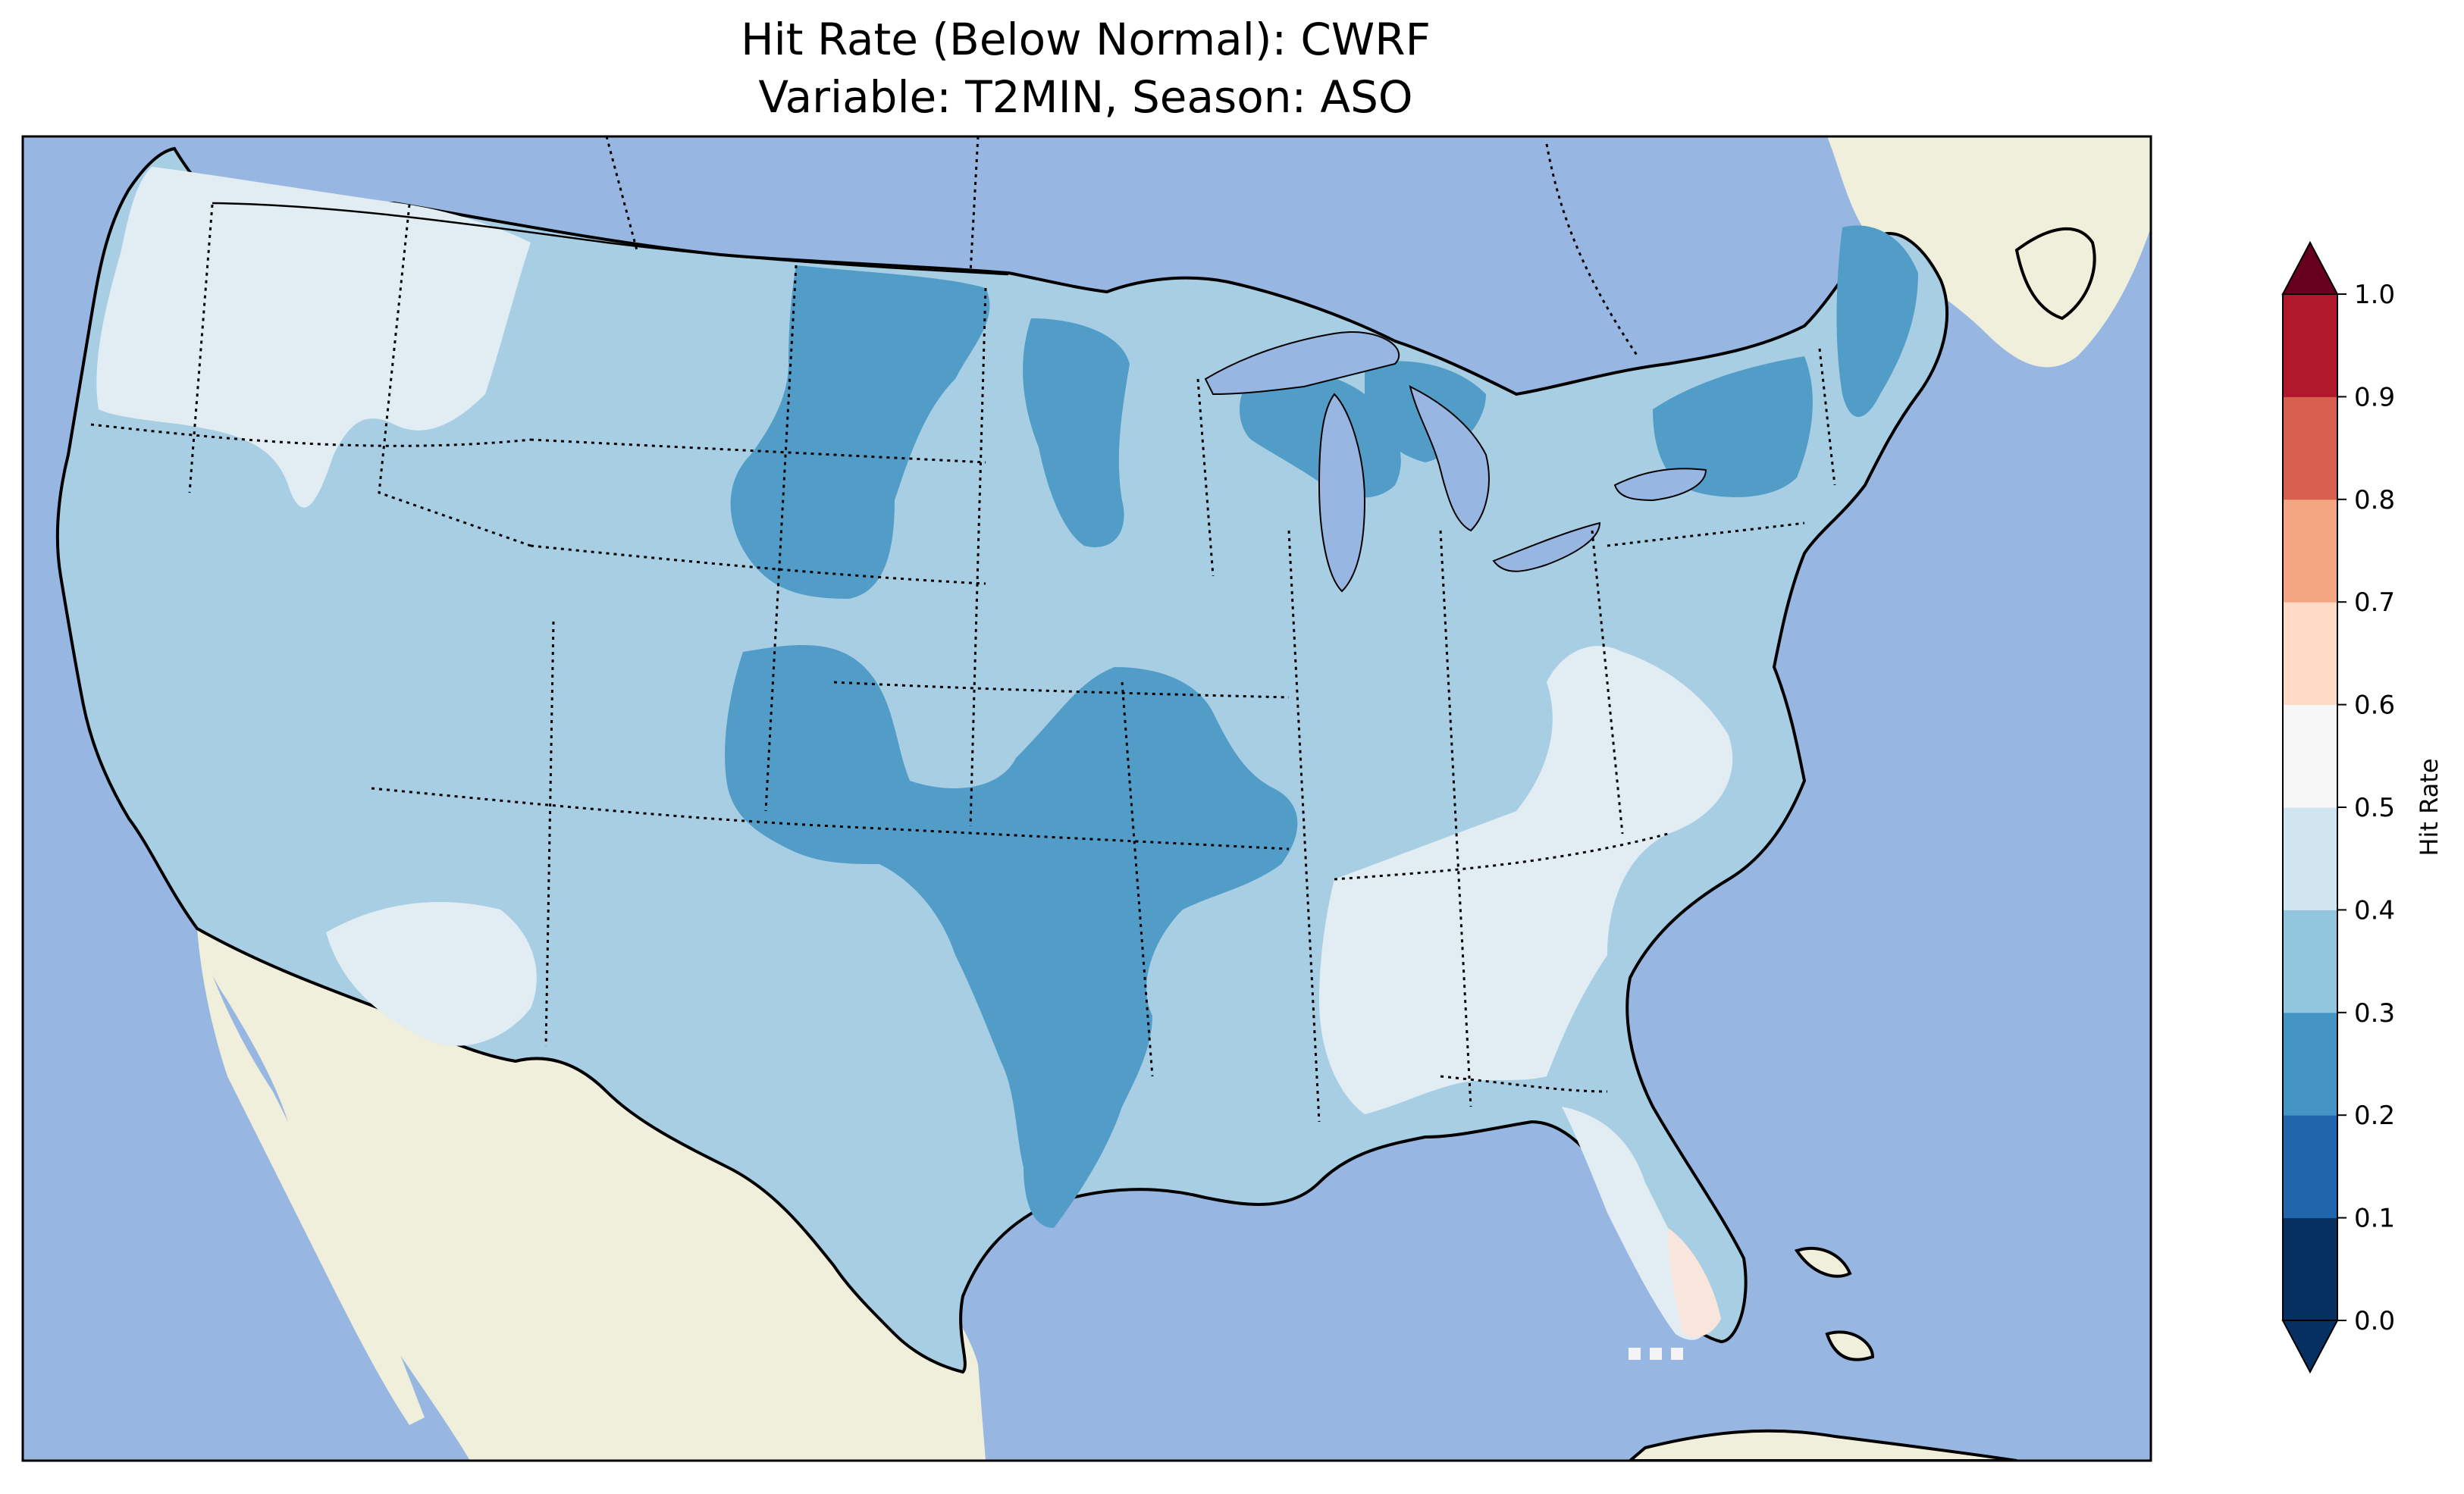 The height and width of the screenshot is (1494, 2464). I want to click on chart-title-line2: Variable: T2MIN, Season: ASO, so click(1085, 97).